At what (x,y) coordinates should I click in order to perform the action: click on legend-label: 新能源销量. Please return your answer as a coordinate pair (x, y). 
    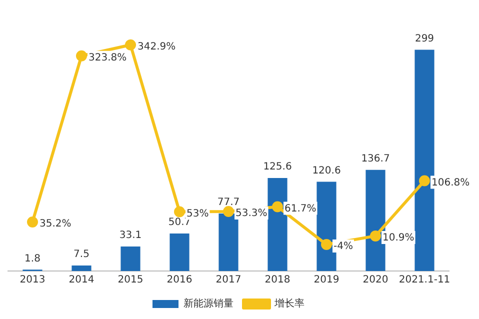
    Looking at the image, I should click on (209, 304).